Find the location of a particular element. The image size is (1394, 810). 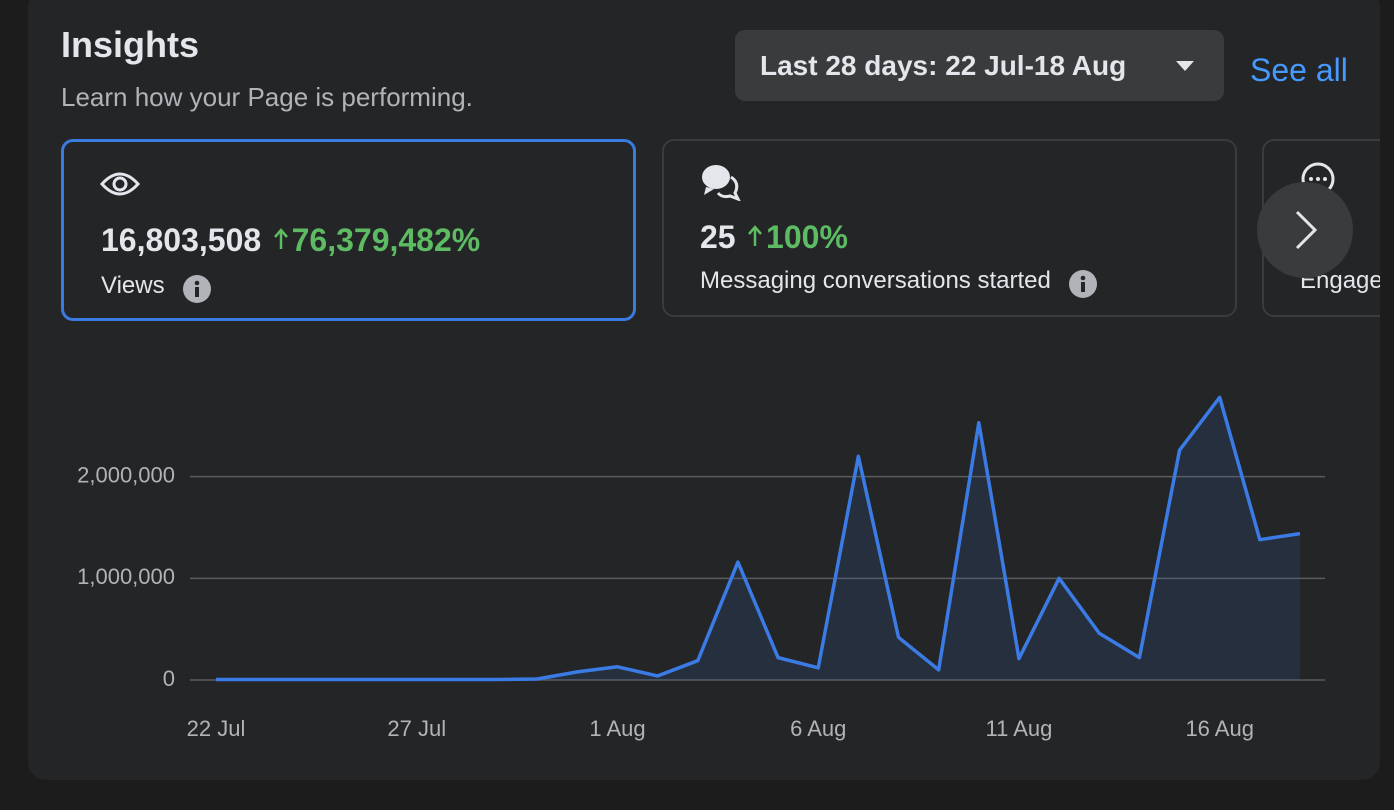

x-tick-label: 6 Aug is located at coordinates (818, 728).